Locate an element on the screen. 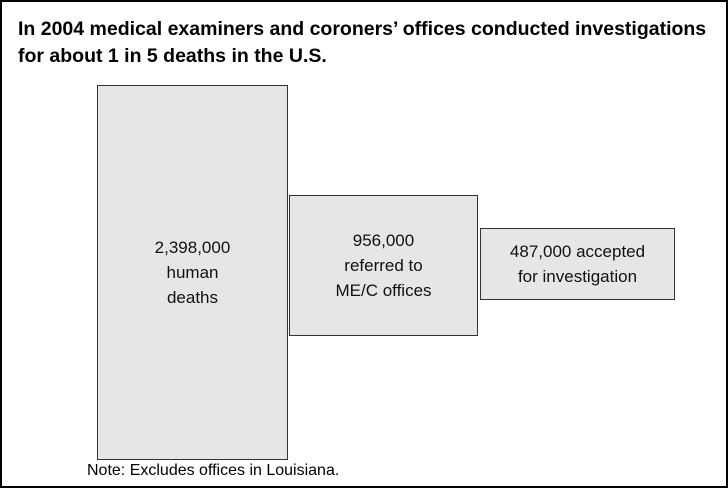 The height and width of the screenshot is (488, 728). box-line: 487,000 accepted is located at coordinates (577, 251).